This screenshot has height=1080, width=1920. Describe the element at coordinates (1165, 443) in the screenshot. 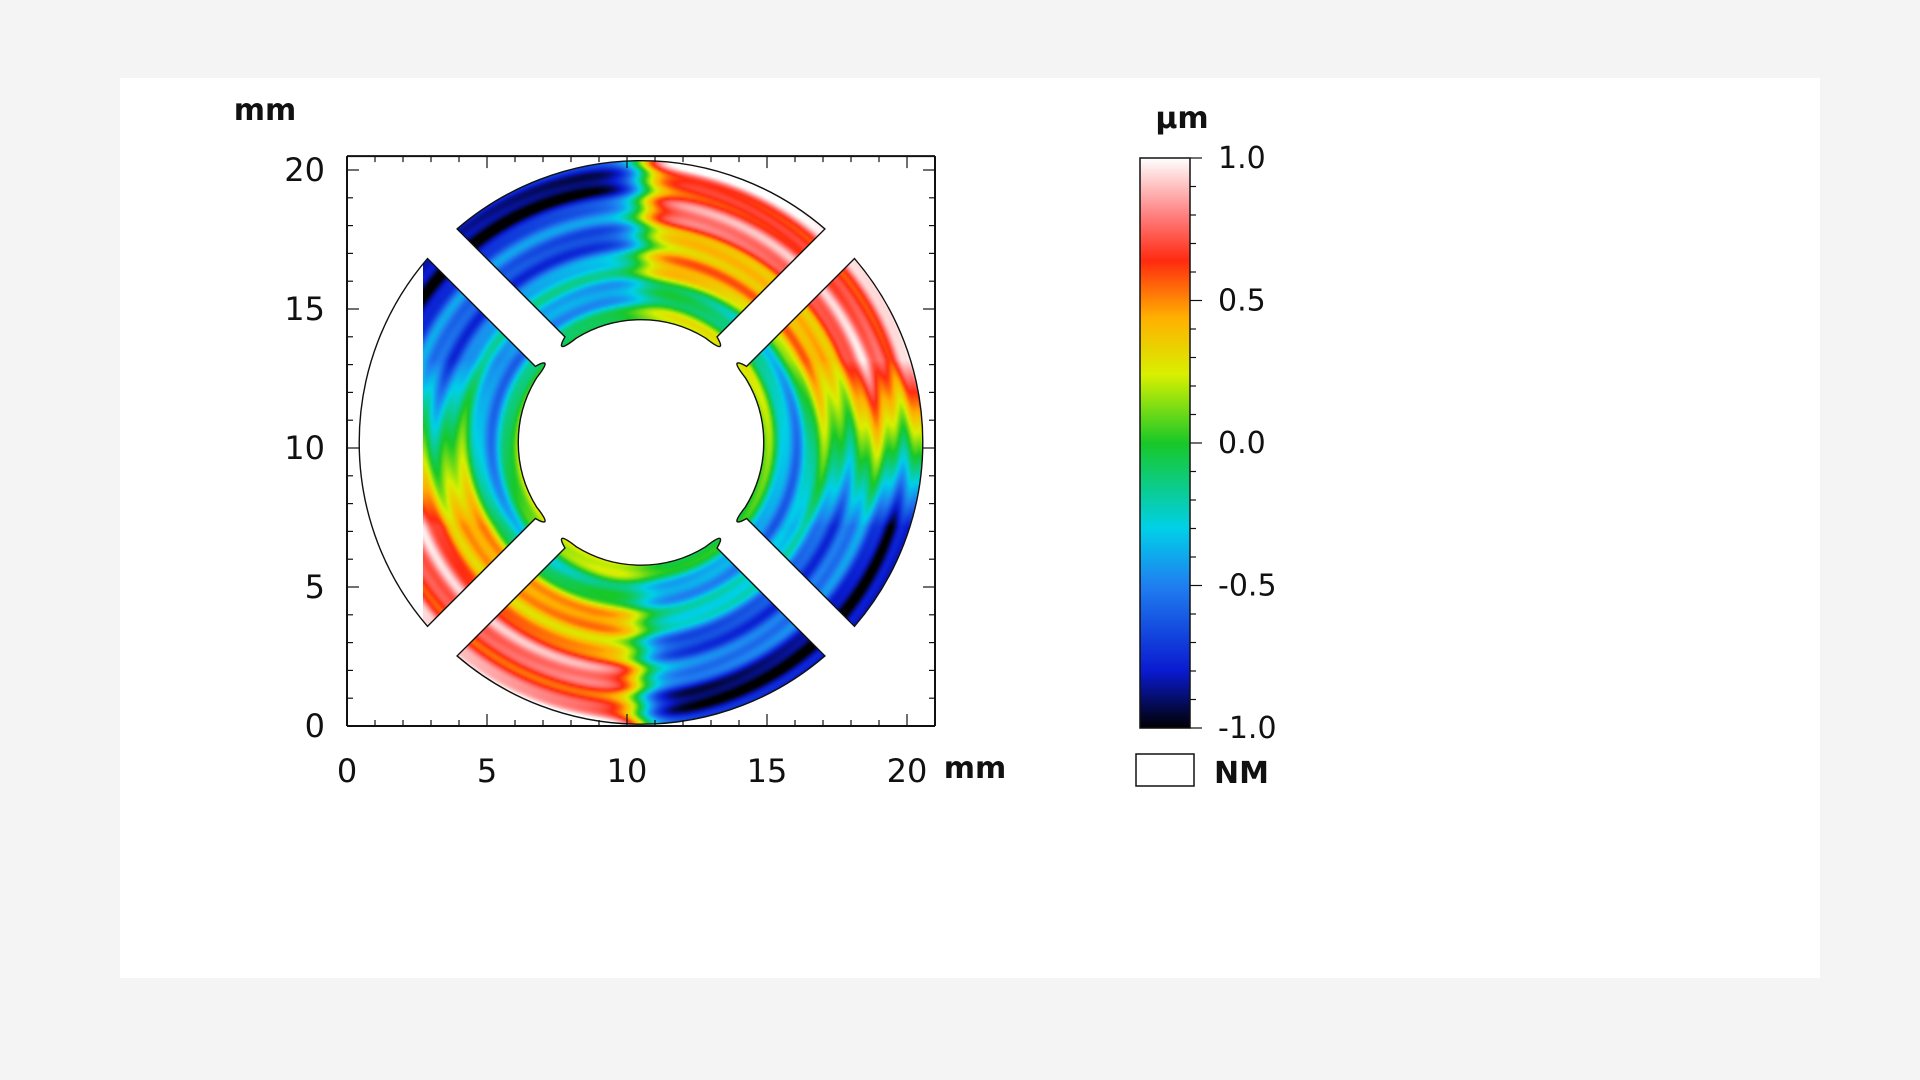

I see `colorbar-gradient` at that location.